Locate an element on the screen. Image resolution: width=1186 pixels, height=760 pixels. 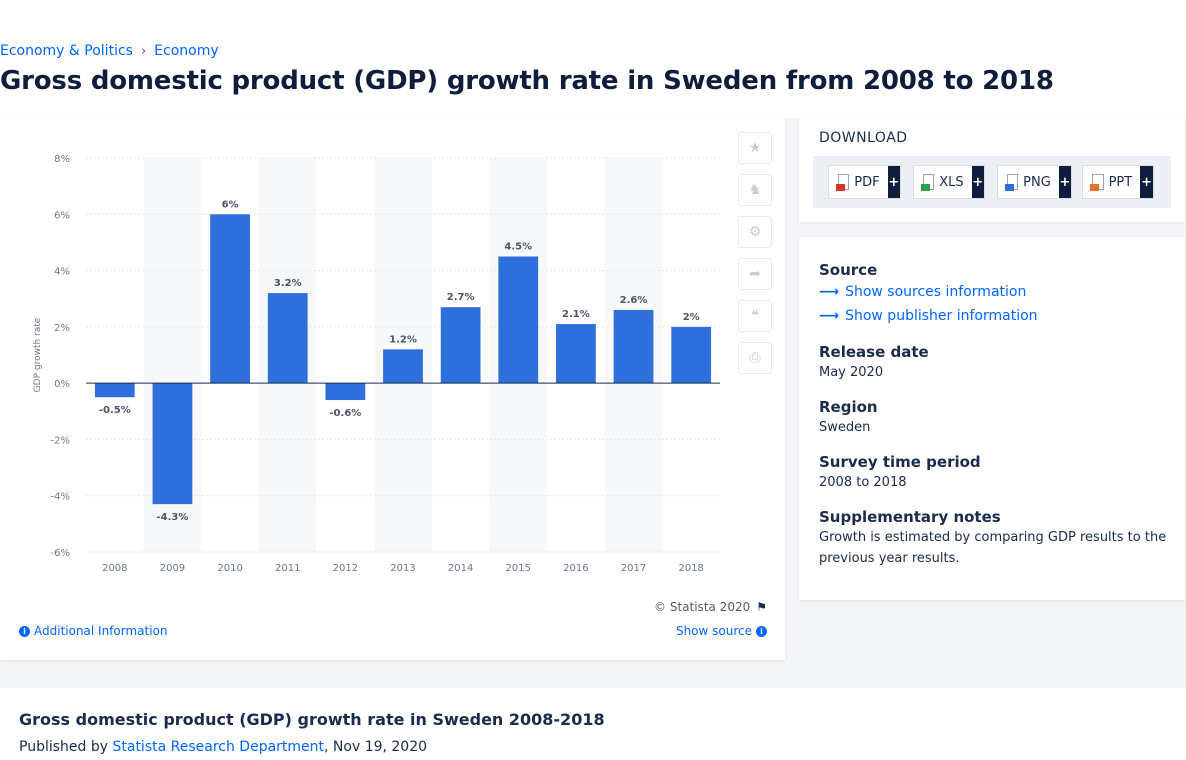
quote-icon: ❝ is located at coordinates (755, 316).